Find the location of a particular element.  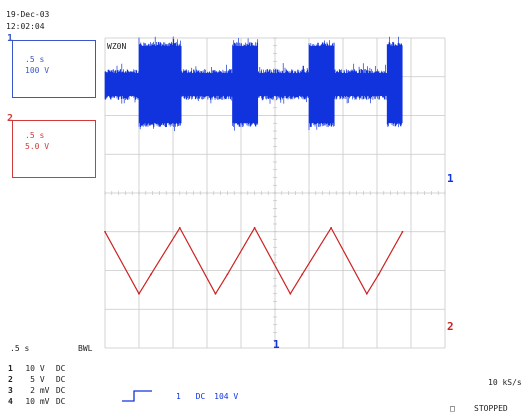

channel-1-noise is located at coordinates (253, 84).